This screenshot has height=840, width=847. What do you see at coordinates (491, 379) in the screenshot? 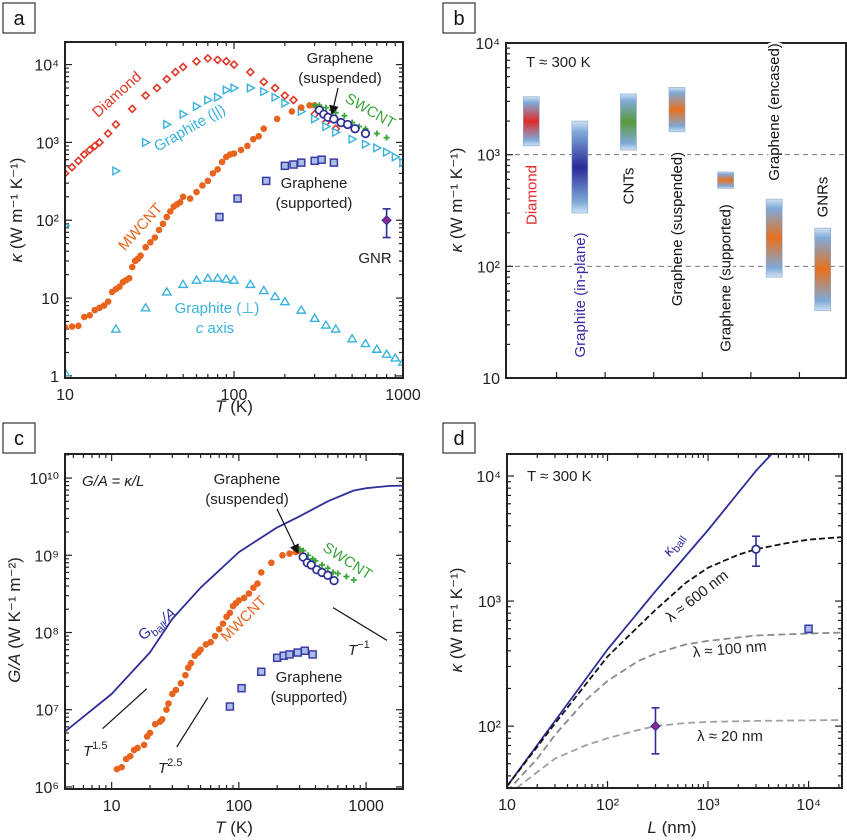
I see `y-tick-label: 10` at bounding box center [491, 379].